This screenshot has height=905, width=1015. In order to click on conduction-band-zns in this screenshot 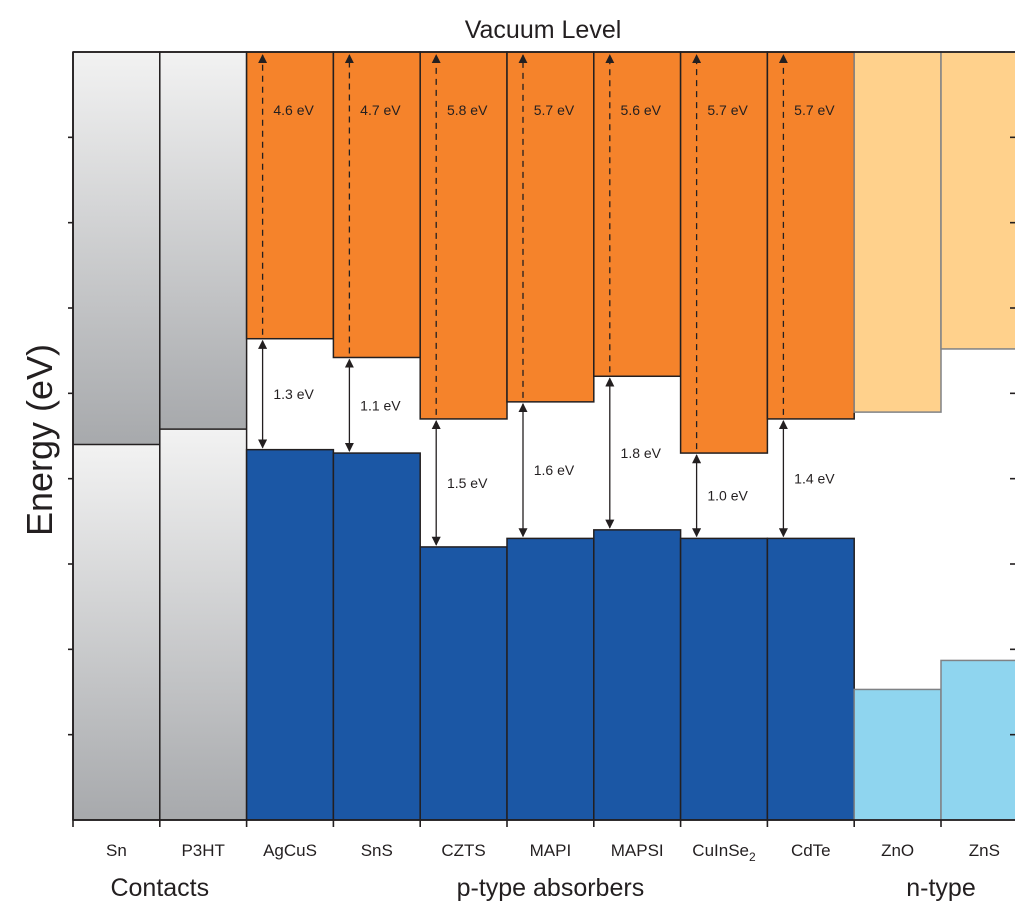, I will do `click(977, 200)`.